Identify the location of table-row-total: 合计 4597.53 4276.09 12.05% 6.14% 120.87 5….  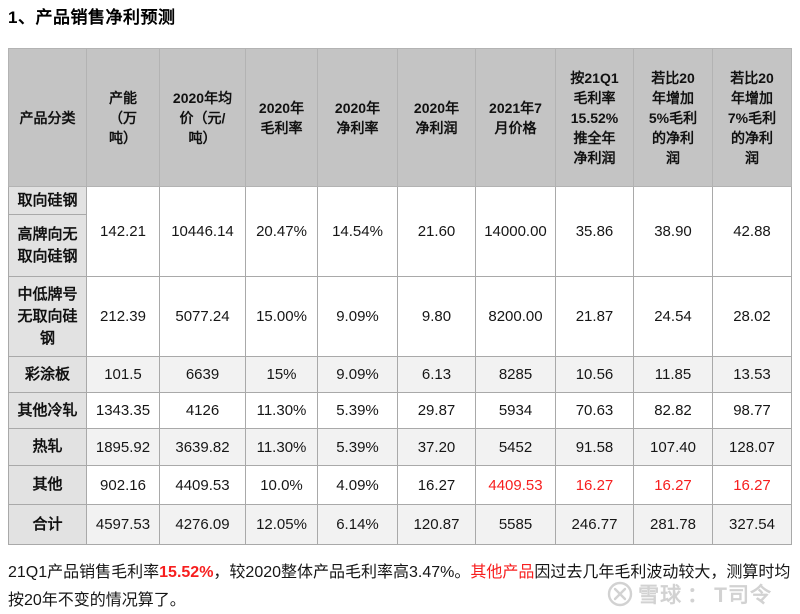
(400, 524).